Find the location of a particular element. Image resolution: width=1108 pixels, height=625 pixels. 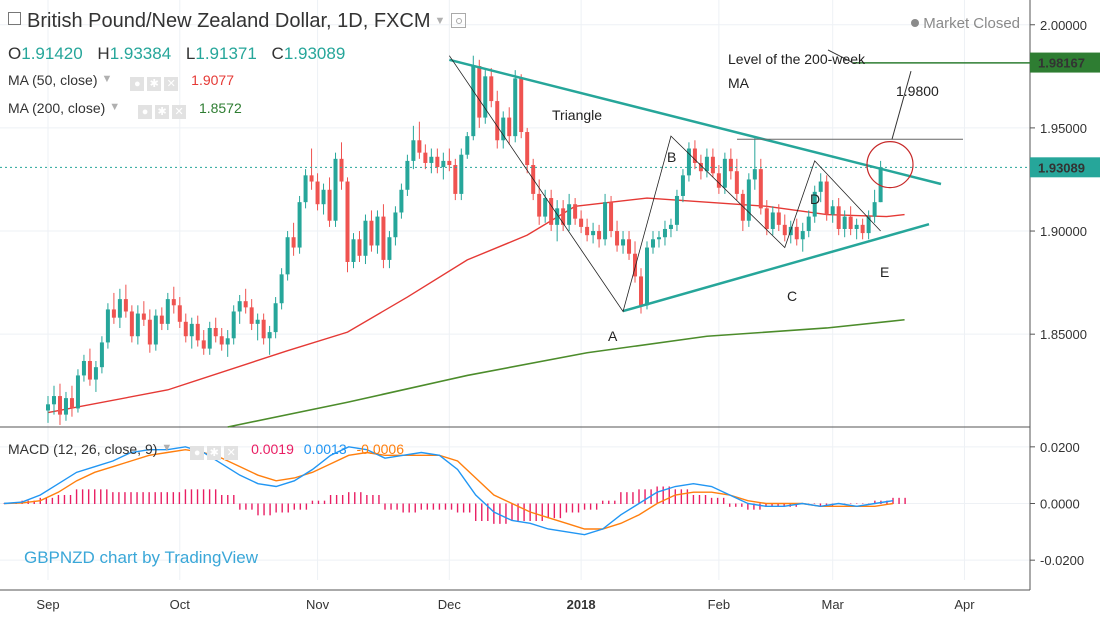

price-label-text: 1.93089 is located at coordinates (1061, 167).